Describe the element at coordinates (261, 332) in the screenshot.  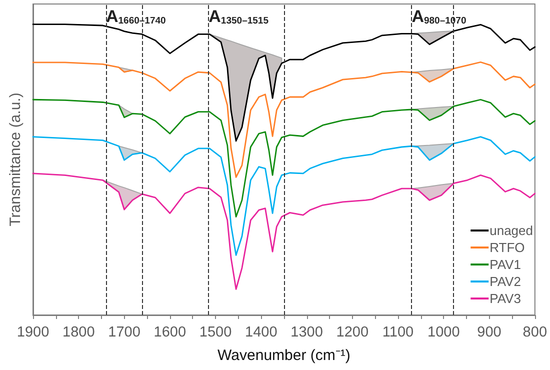
I see `x-tick-label: 1400` at that location.